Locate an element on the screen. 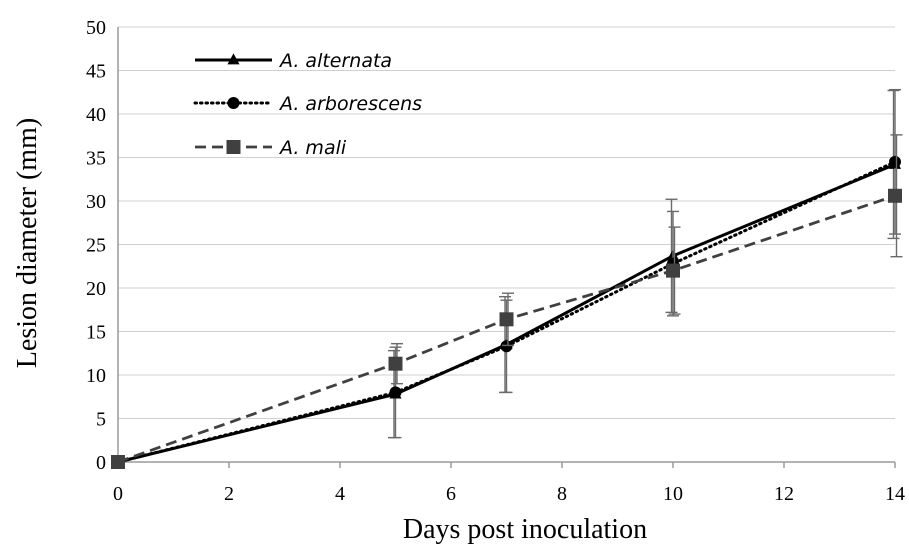 This screenshot has width=909, height=544. y-tick-label: 40 is located at coordinates (96, 115).